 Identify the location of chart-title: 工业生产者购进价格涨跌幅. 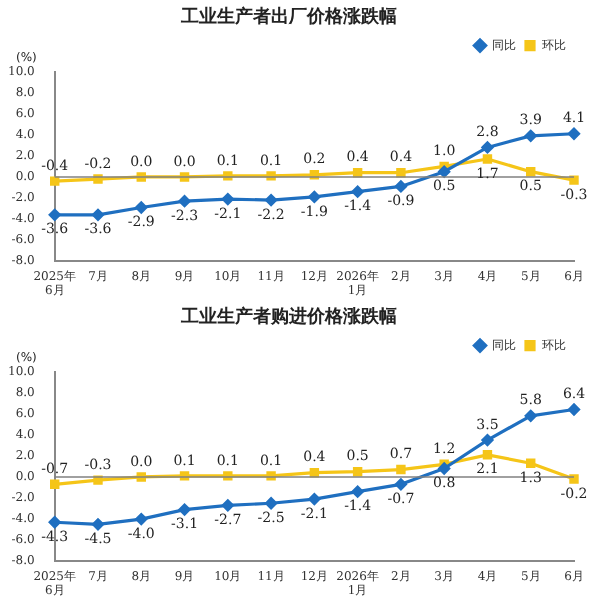
(288, 315).